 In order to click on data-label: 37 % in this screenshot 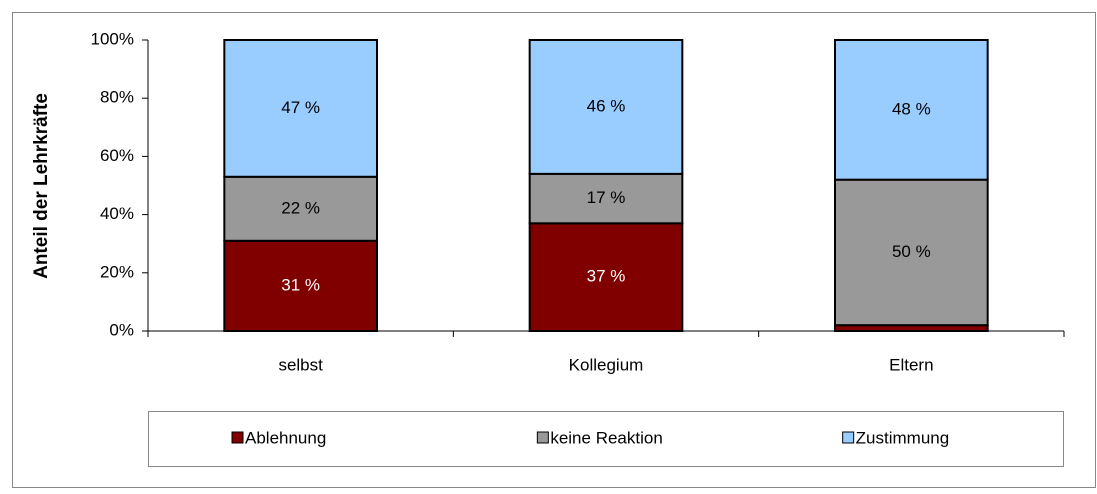, I will do `click(606, 276)`.